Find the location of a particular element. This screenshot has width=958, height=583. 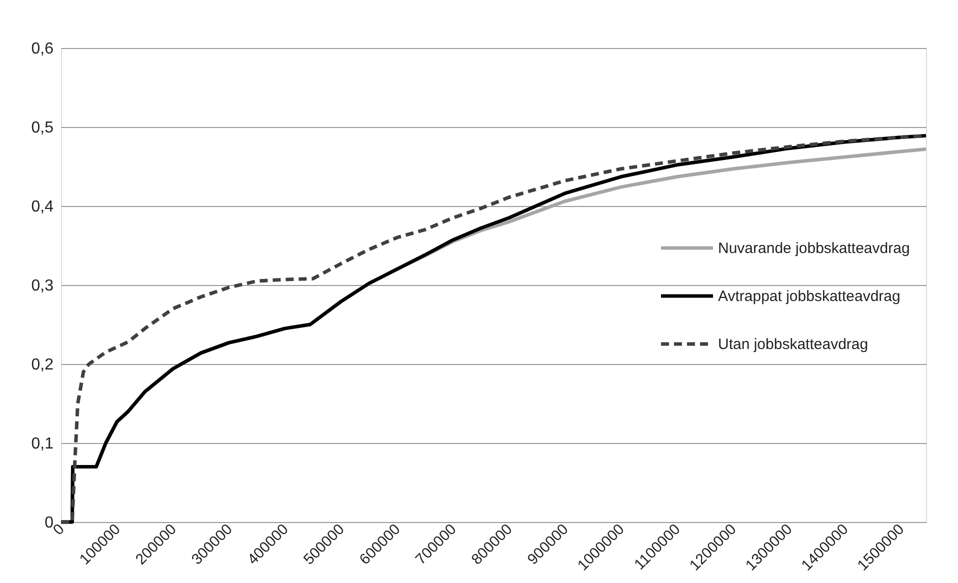

y-tick-label: 0,3 is located at coordinates (42, 286).